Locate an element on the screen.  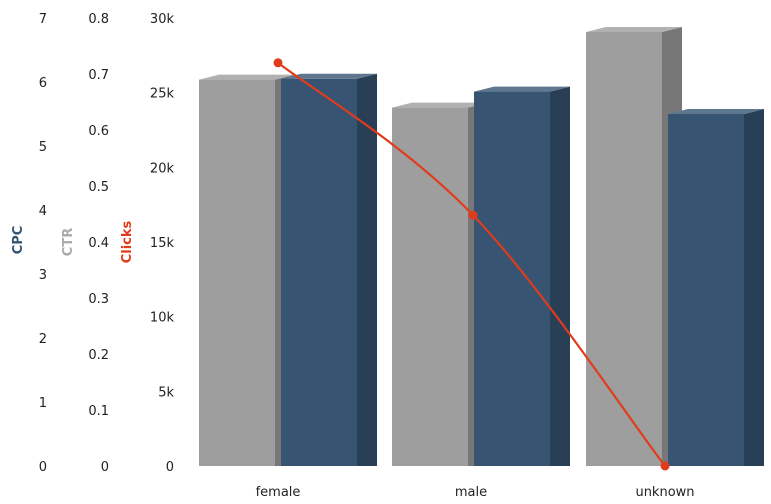
clicks-tick-label: 5k is located at coordinates (166, 392).